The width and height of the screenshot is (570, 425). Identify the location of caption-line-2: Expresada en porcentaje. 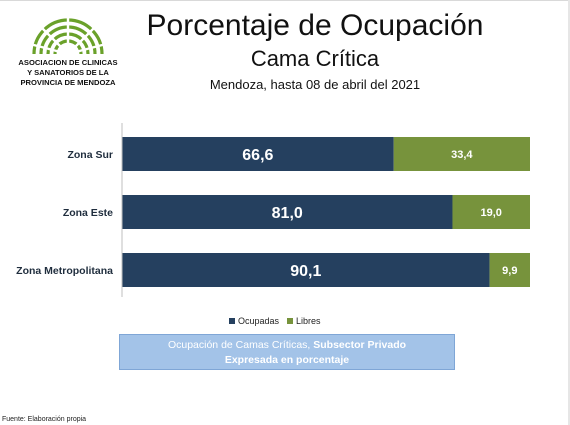
(287, 360).